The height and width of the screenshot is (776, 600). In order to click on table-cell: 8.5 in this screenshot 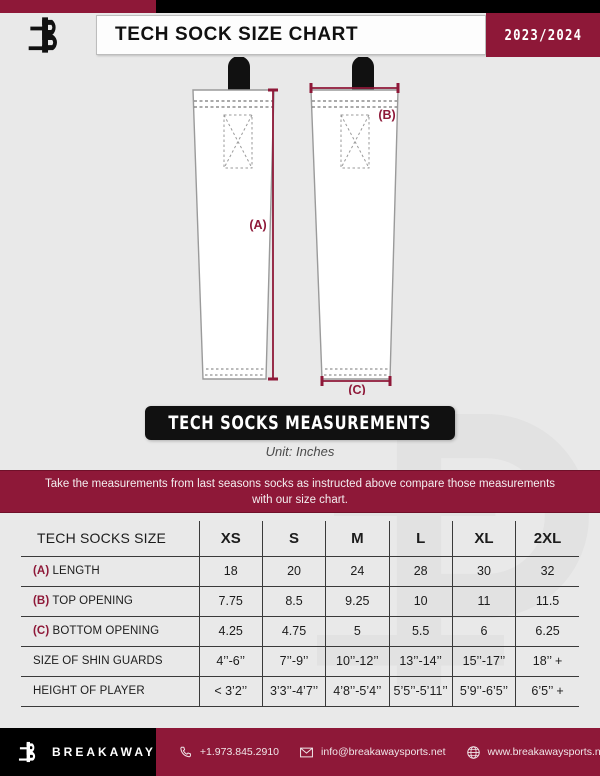, I will do `click(294, 601)`.